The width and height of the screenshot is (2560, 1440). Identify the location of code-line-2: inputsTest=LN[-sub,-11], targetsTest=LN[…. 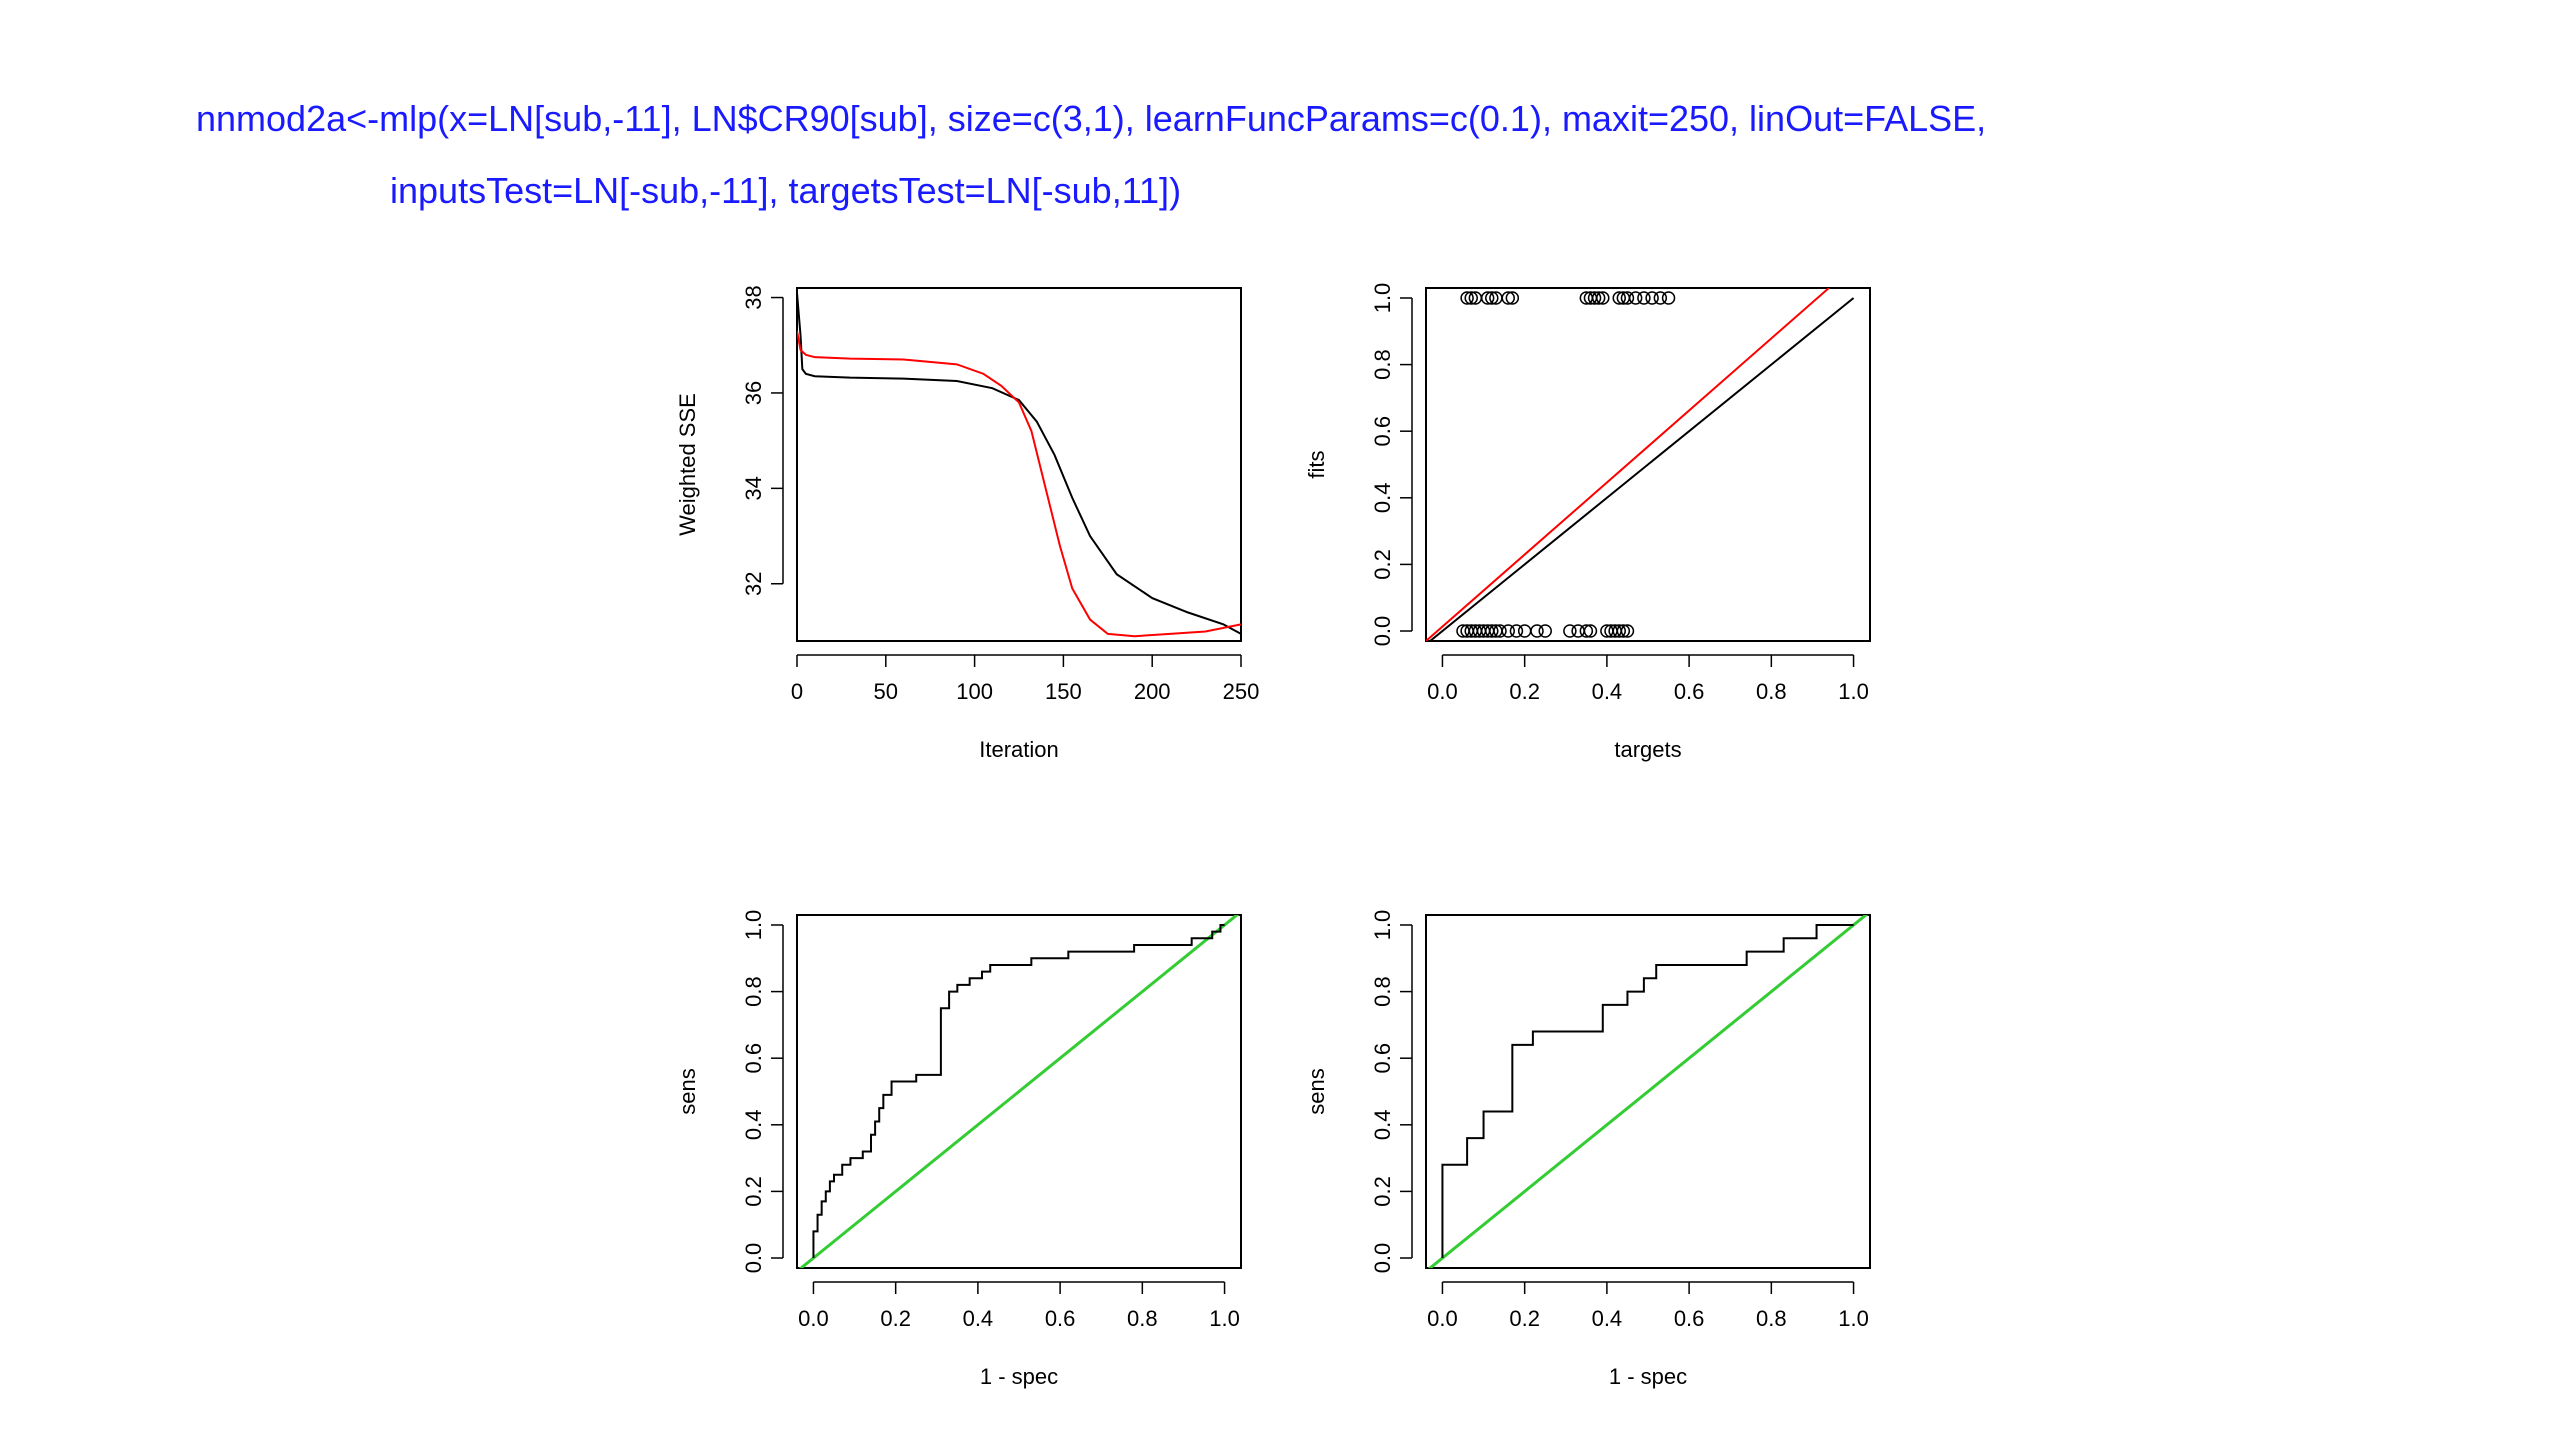
(786, 190).